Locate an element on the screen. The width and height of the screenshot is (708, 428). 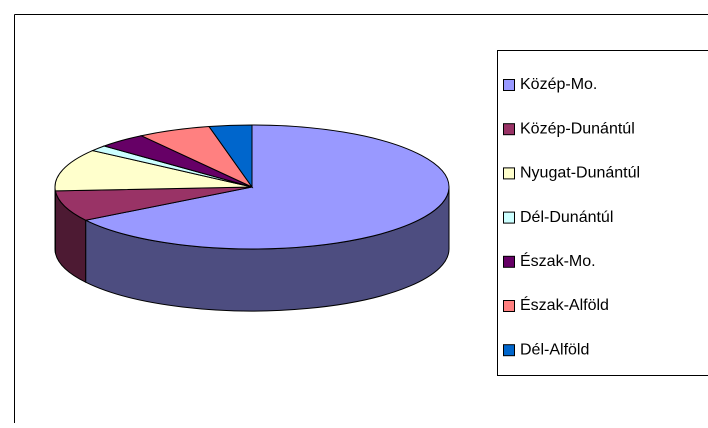
legend-label: Észak-Mo. is located at coordinates (558, 260).